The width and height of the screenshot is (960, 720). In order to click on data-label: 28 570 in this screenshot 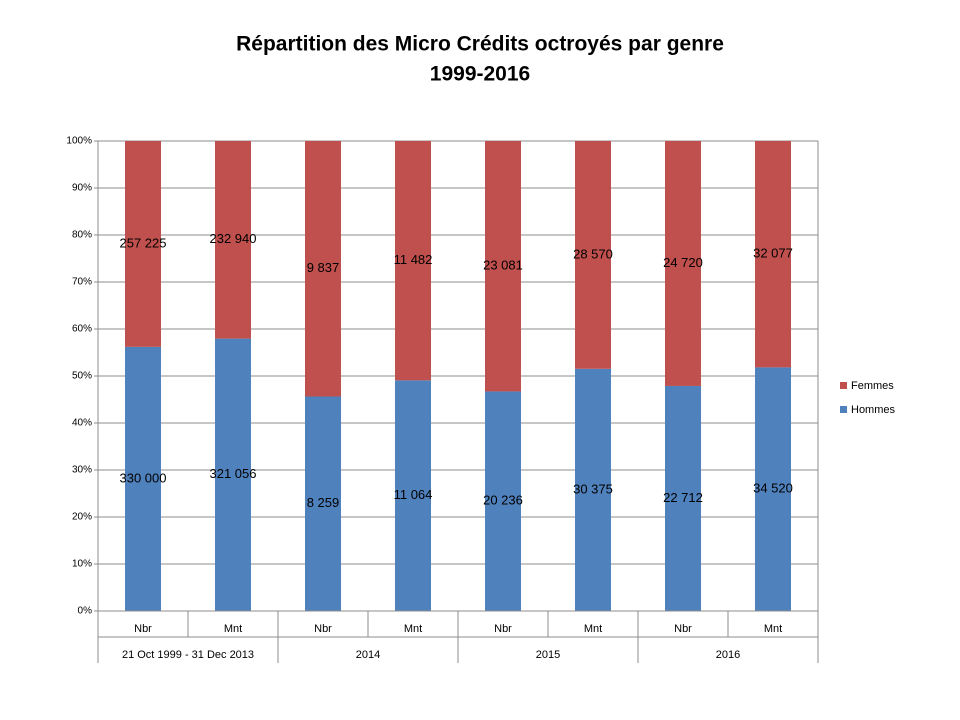, I will do `click(593, 253)`.